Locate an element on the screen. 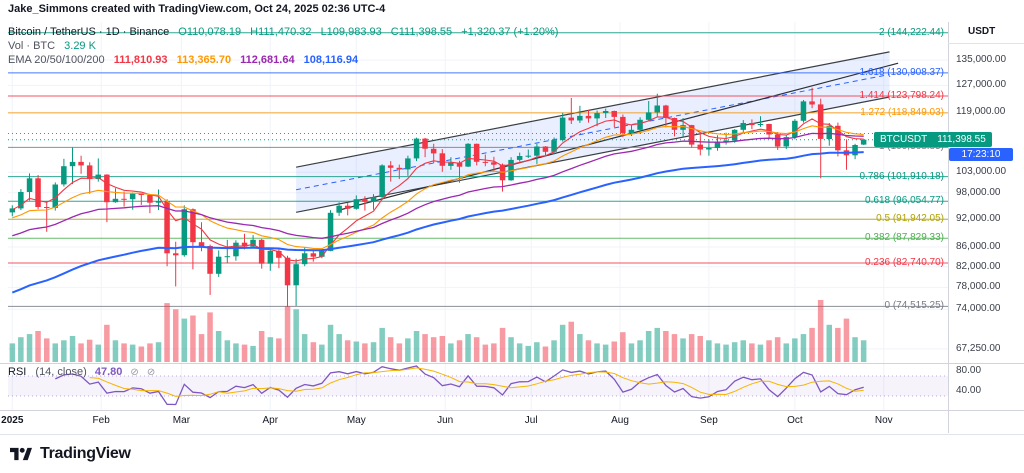  time-tick-label: Feb is located at coordinates (101, 420).